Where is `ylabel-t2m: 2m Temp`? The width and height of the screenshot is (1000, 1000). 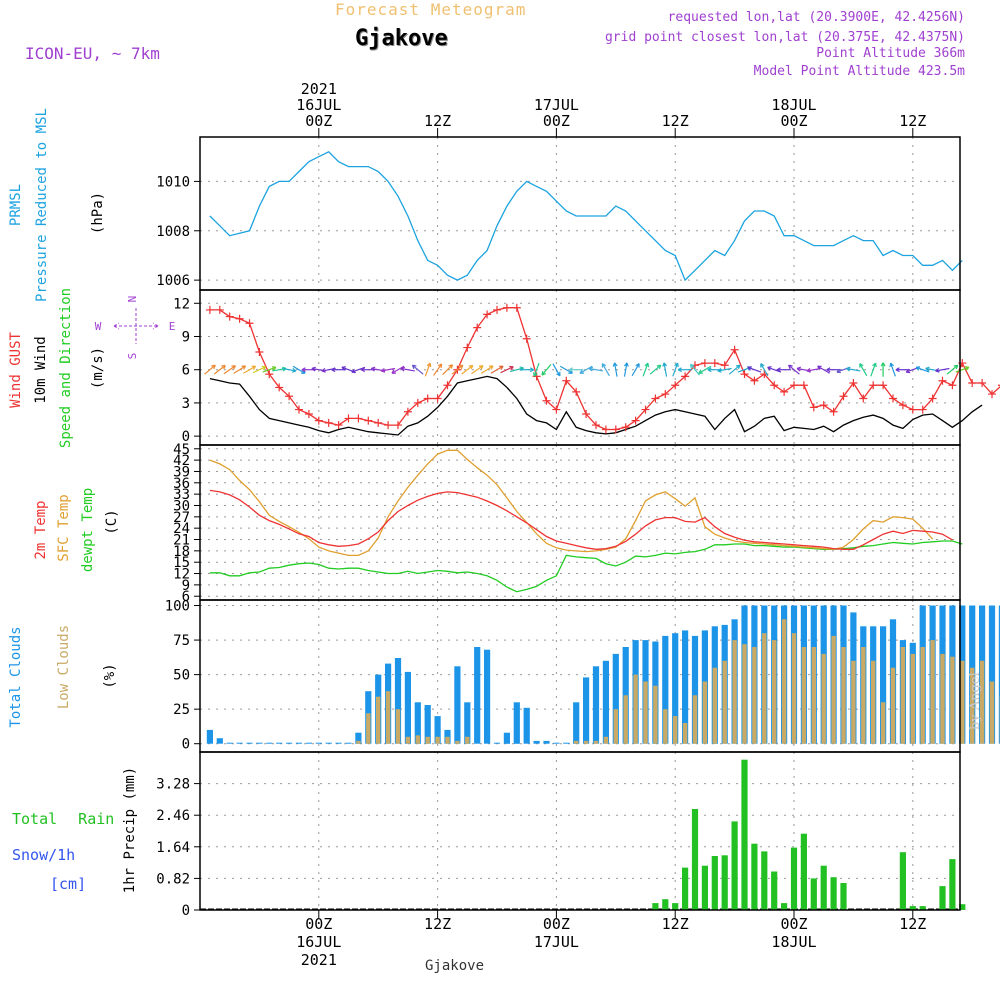
ylabel-t2m: 2m Temp is located at coordinates (41, 529).